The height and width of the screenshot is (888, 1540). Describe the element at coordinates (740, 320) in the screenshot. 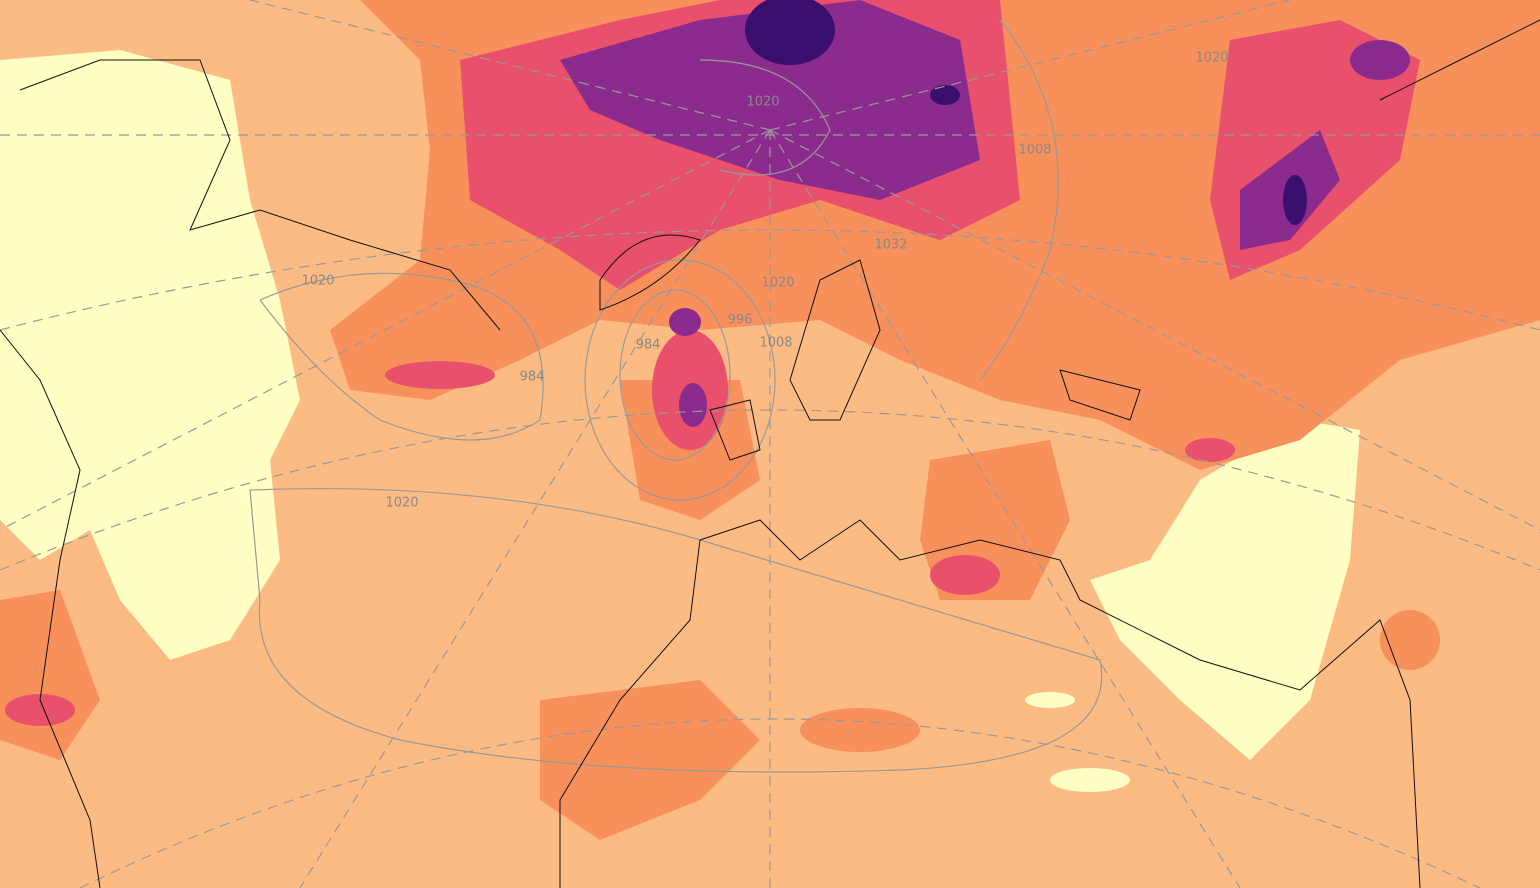

I see `isobar-label: 996` at that location.